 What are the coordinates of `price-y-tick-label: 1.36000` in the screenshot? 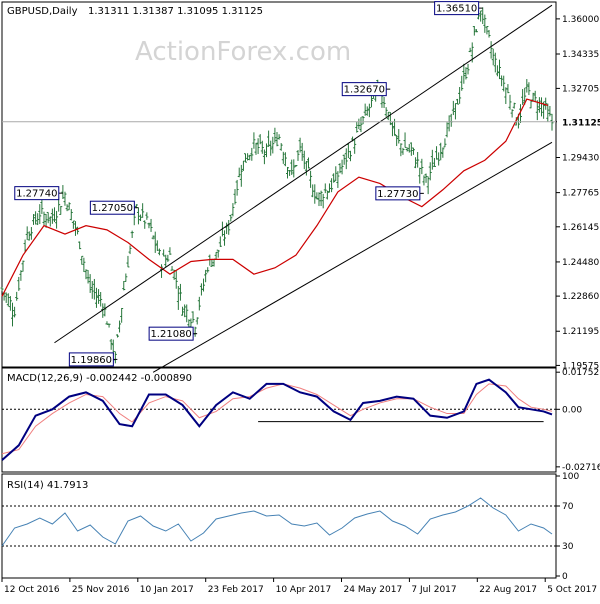 It's located at (580, 20).